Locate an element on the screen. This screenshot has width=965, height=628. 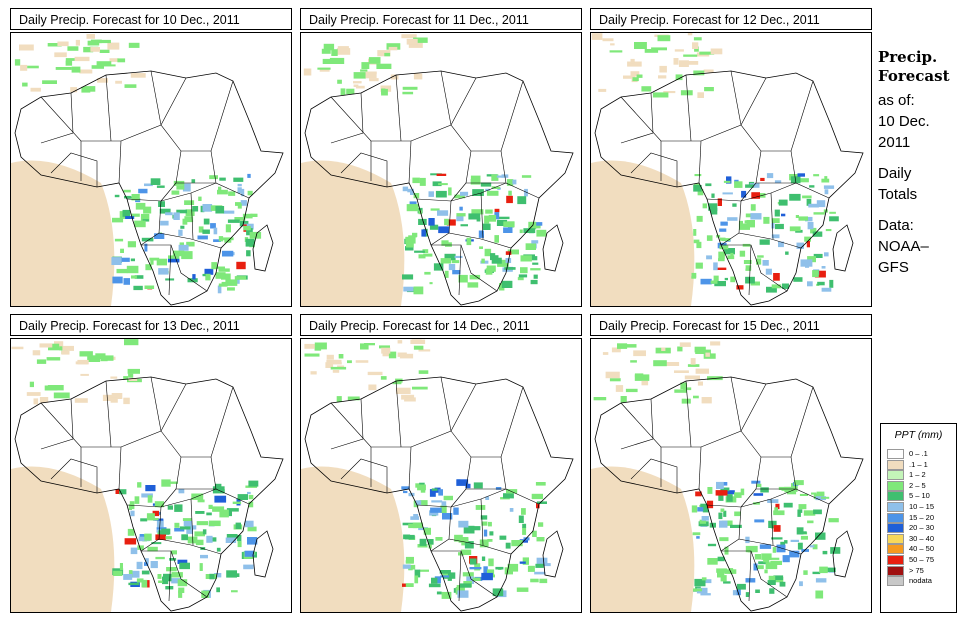
legend-label: 50 – 75 is located at coordinates (922, 559).